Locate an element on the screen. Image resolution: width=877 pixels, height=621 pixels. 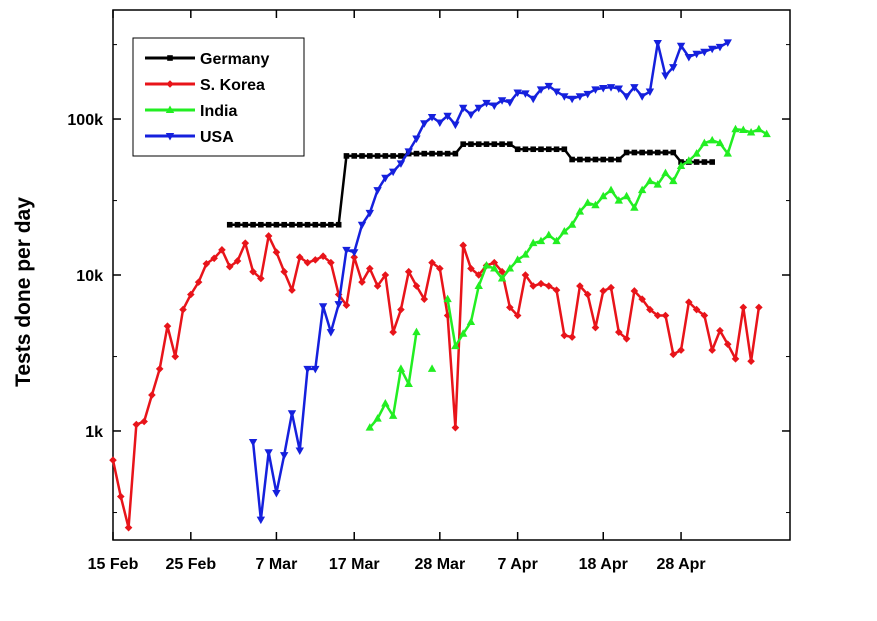
x-tick-label: 17 Mar is located at coordinates (354, 564).